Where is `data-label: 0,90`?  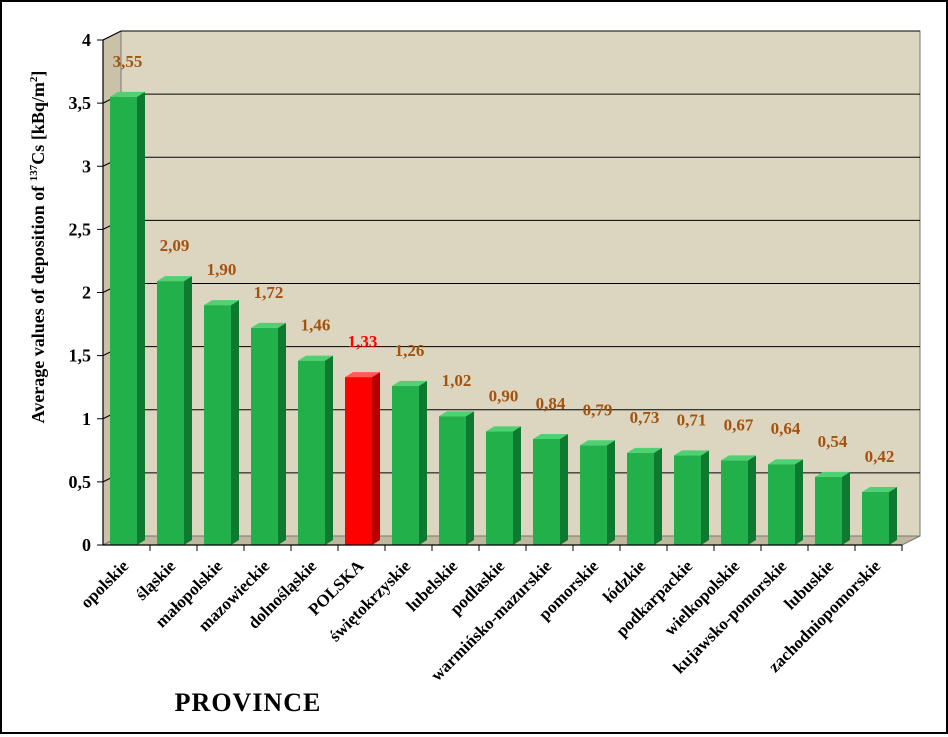 data-label: 0,90 is located at coordinates (504, 395).